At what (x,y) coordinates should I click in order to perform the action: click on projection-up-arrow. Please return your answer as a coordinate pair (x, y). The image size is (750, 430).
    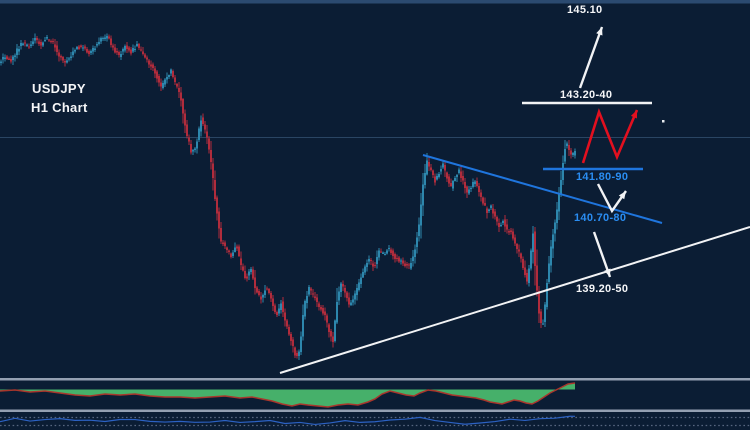
    Looking at the image, I should click on (591, 57).